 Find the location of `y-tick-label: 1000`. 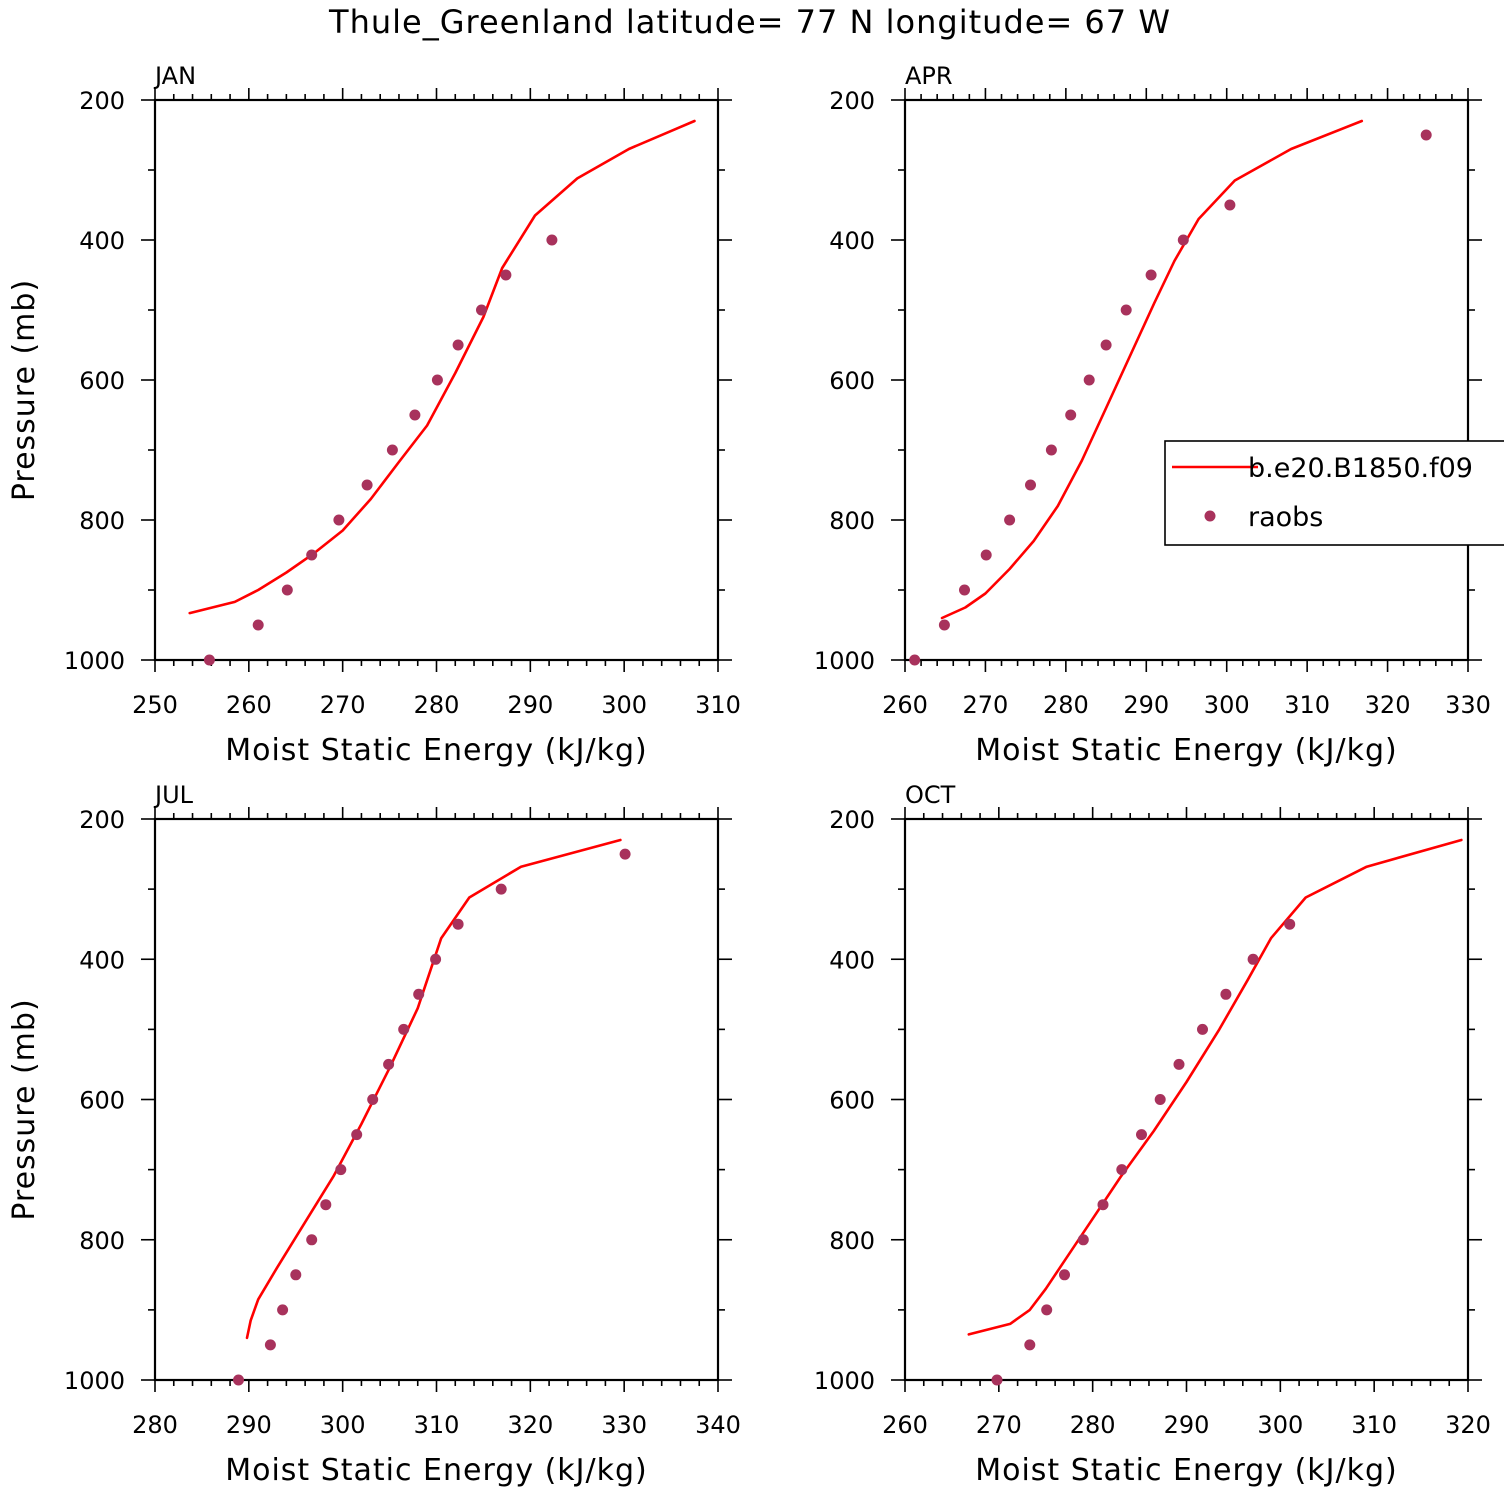

y-tick-label: 1000 is located at coordinates (94, 661).